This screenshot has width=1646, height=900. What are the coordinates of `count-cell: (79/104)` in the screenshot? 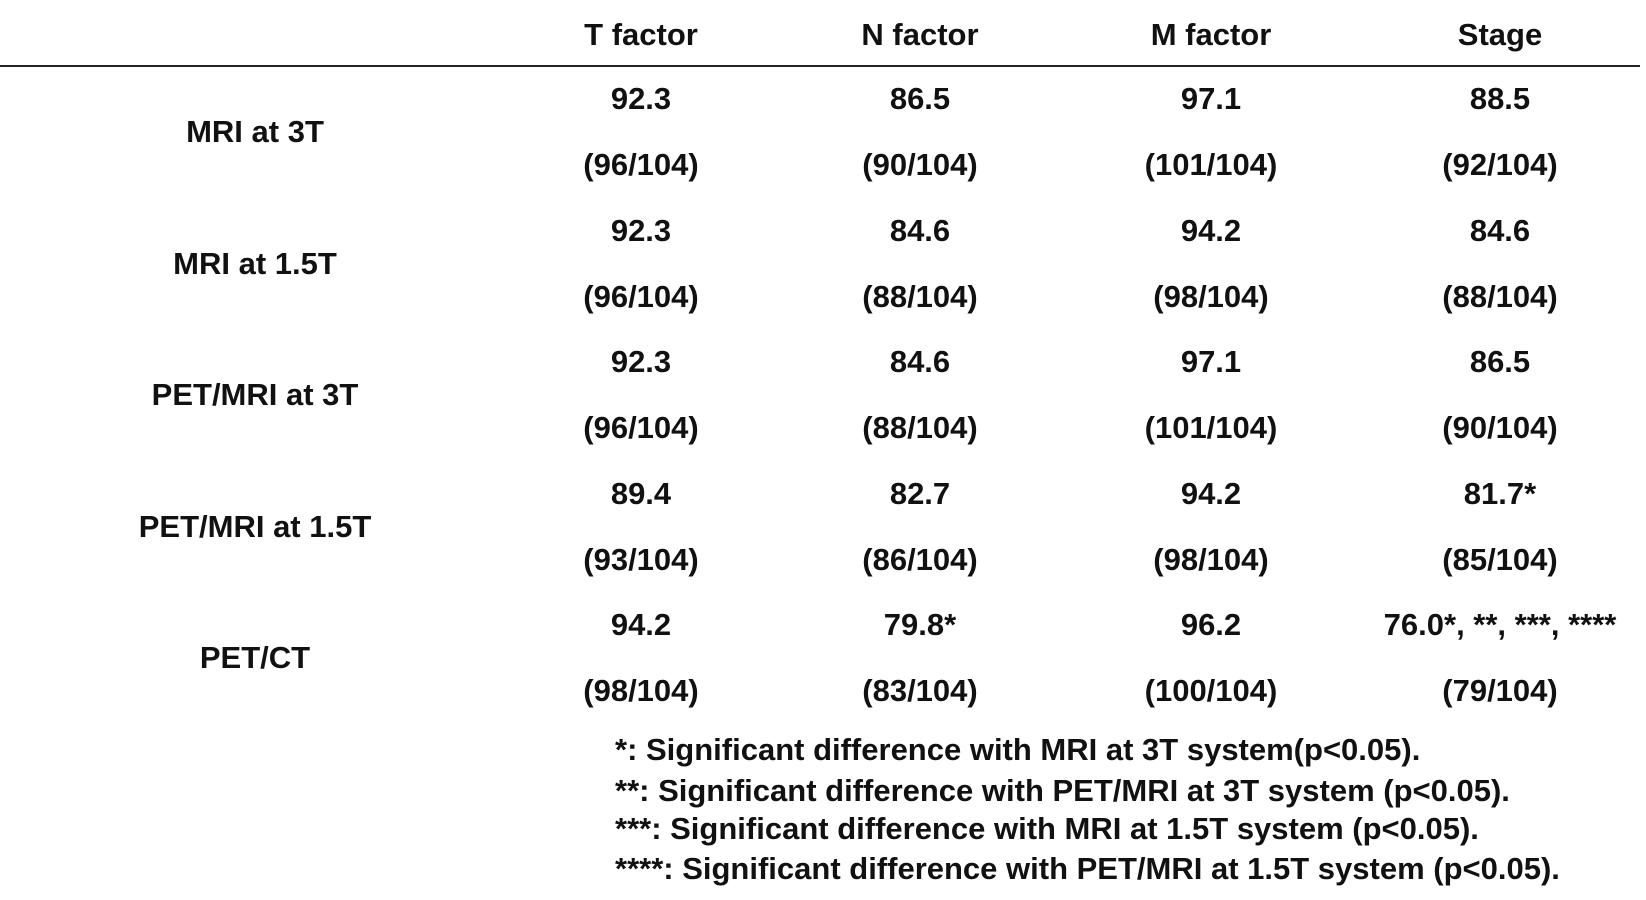 It's located at (1500, 690).